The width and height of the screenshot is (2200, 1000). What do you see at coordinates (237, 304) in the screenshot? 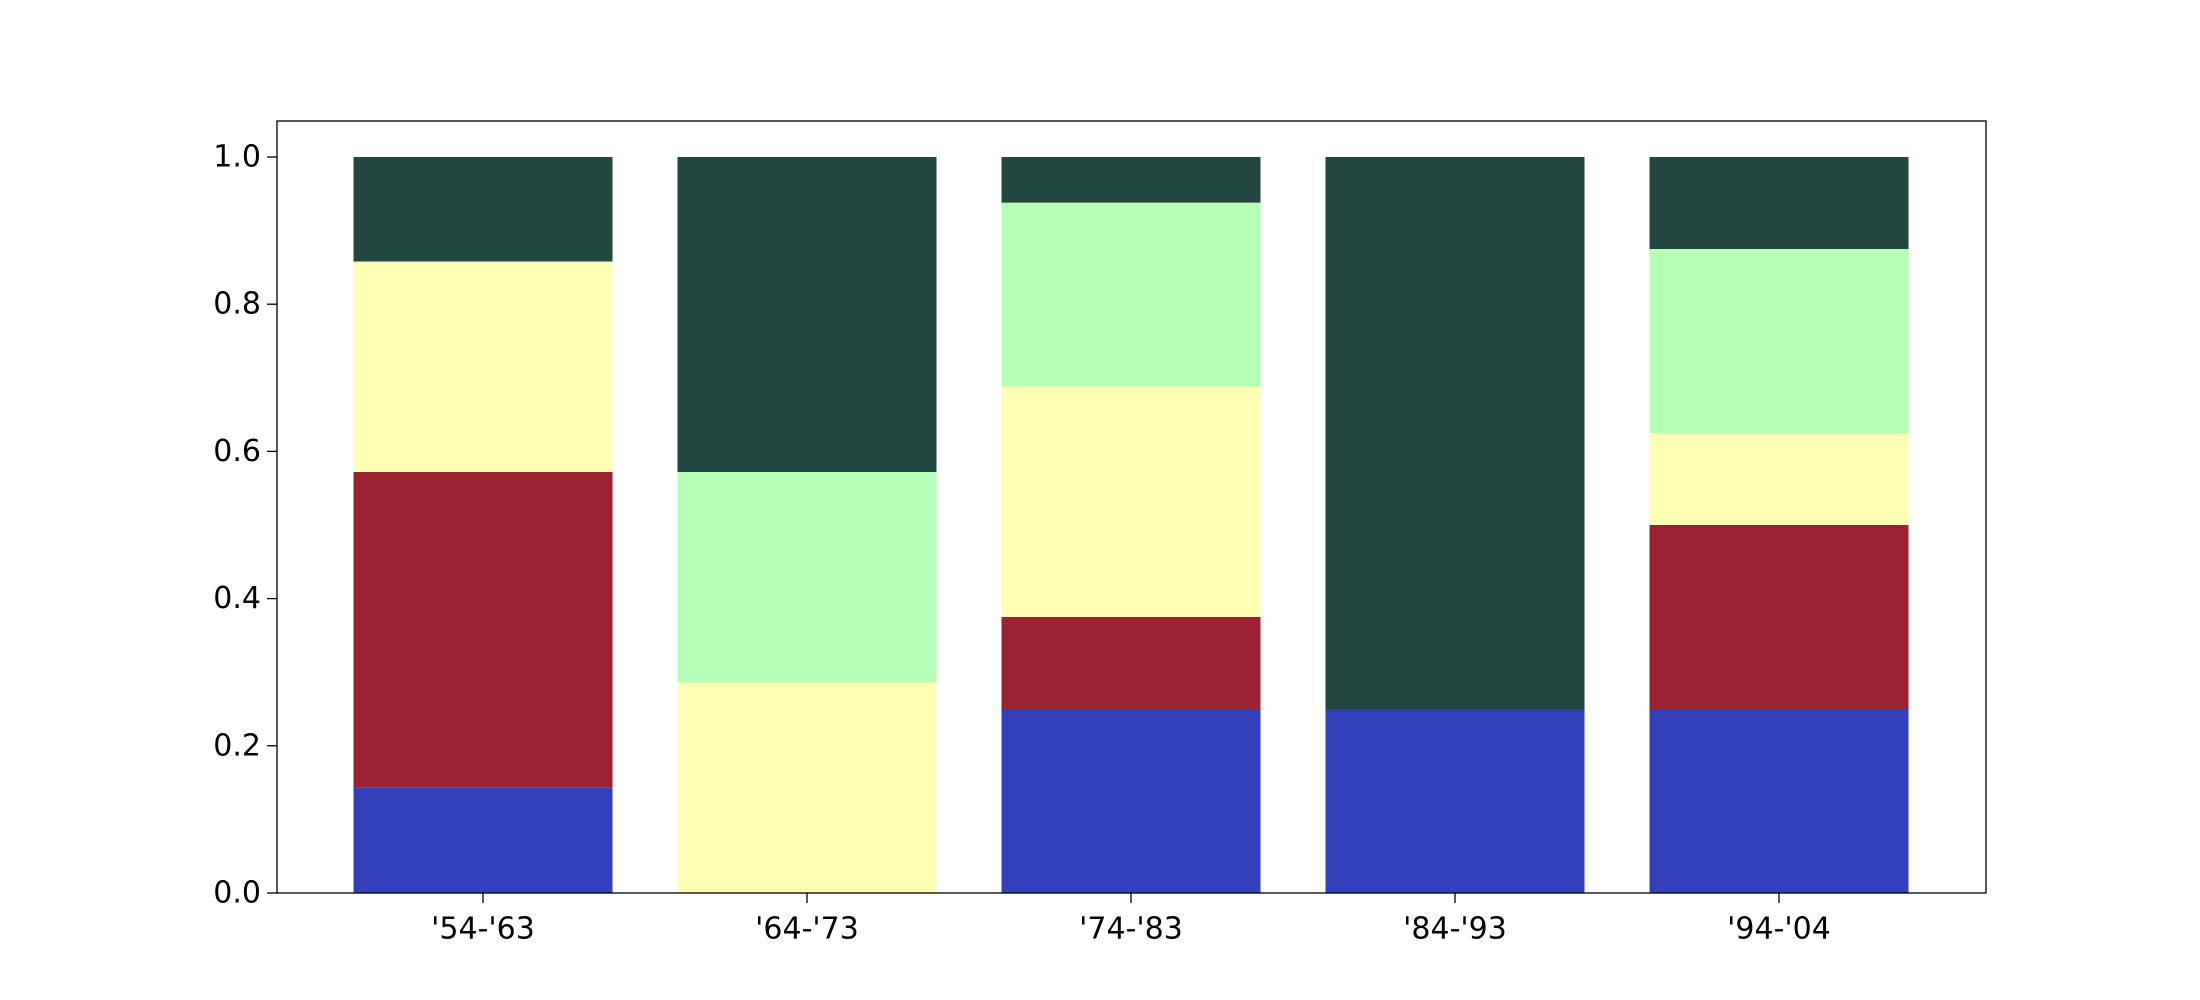
I see `y-tick-label: 0.8` at bounding box center [237, 304].